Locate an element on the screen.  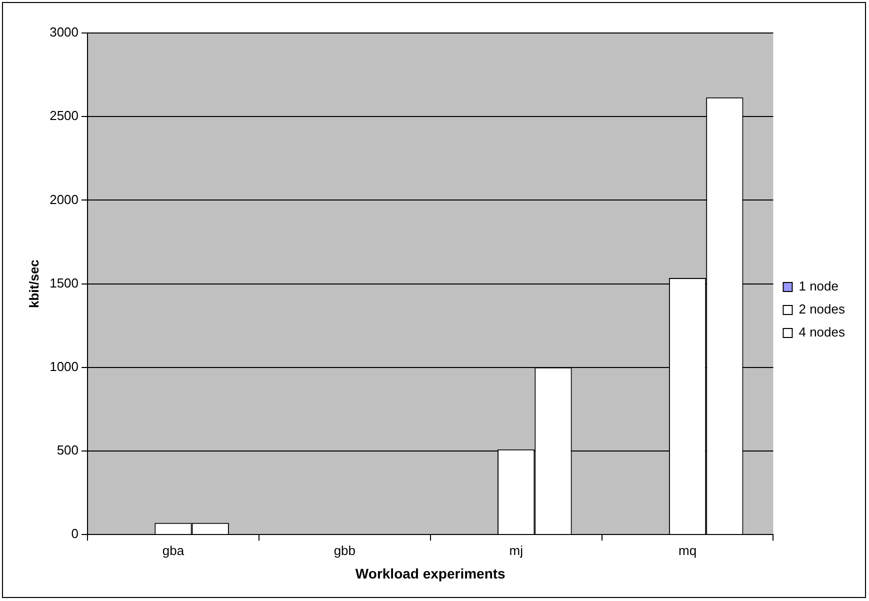
y-tick-label: 0 is located at coordinates (75, 534).